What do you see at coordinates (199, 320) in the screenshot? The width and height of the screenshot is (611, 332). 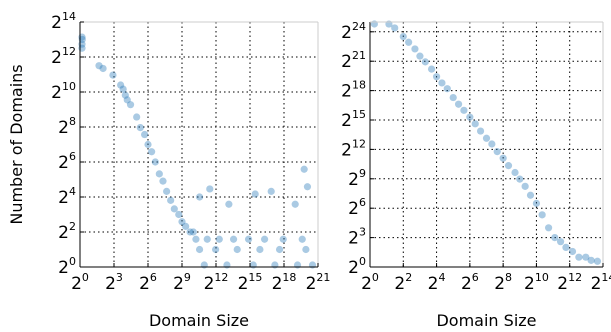 I see `left-x-axis-label: Domain Size` at bounding box center [199, 320].